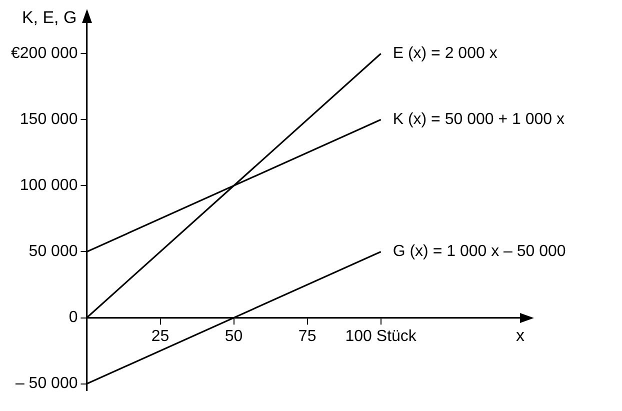 The image size is (622, 411). What do you see at coordinates (479, 251) in the screenshot?
I see `series-label: G (x) = 1 000 x – 50 000` at bounding box center [479, 251].